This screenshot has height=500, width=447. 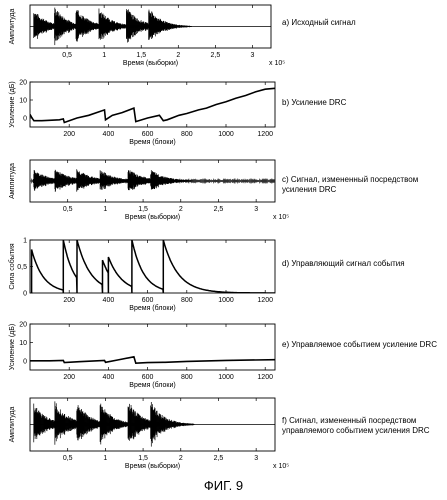 I want to click on y-tick-label-d-3: 1, so click(x=25, y=241).